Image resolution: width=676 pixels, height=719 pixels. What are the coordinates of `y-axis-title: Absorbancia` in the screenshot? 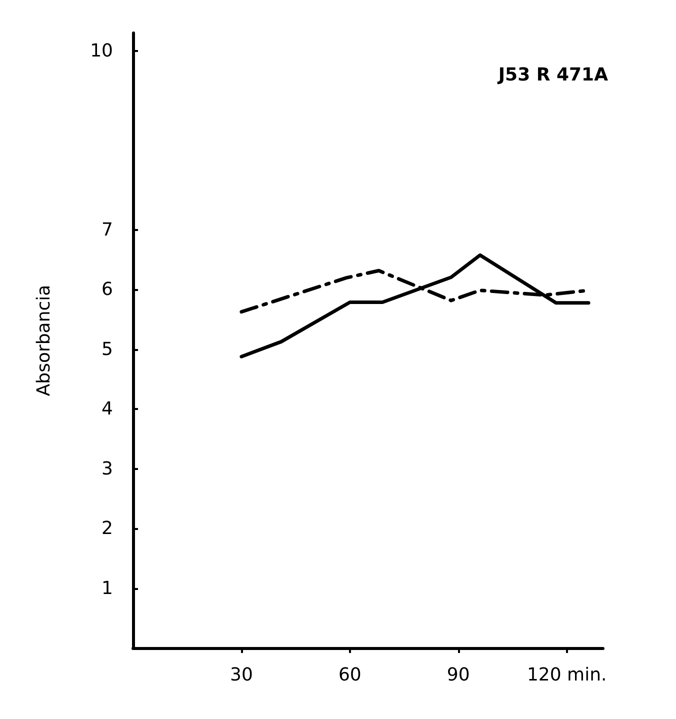 It's located at (44, 340).